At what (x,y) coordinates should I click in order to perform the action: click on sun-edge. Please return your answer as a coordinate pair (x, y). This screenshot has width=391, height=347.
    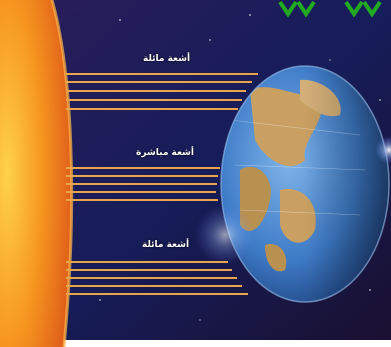
    Looking at the image, I should click on (62, 173).